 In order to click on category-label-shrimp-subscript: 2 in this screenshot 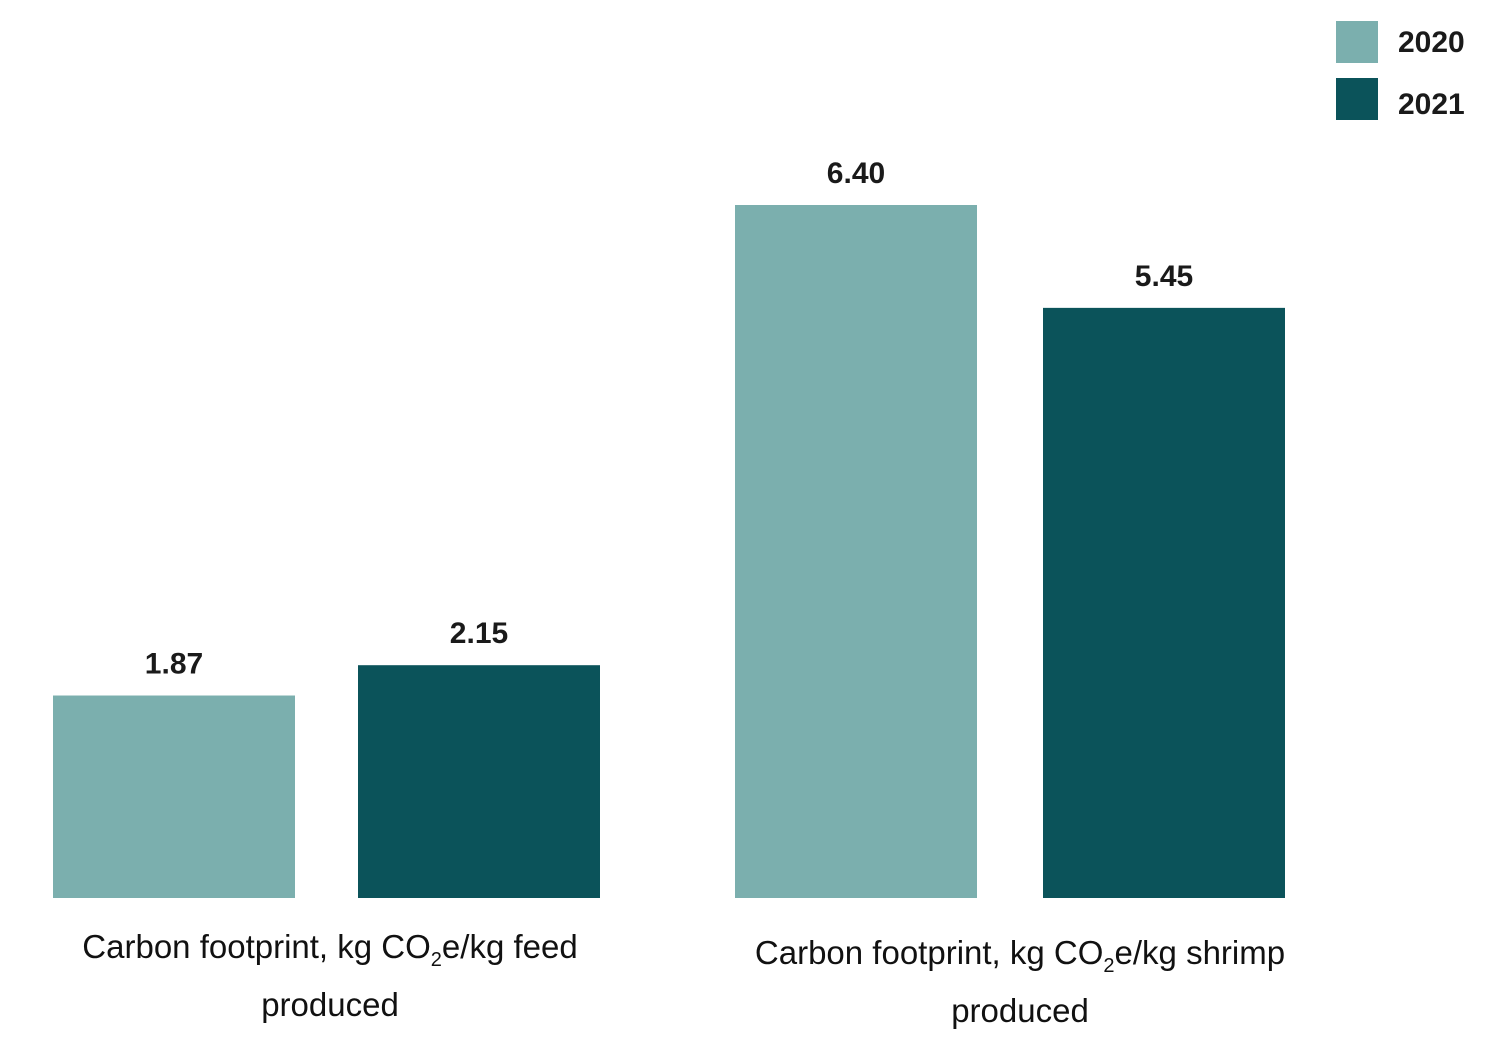, I will do `click(1108, 966)`.